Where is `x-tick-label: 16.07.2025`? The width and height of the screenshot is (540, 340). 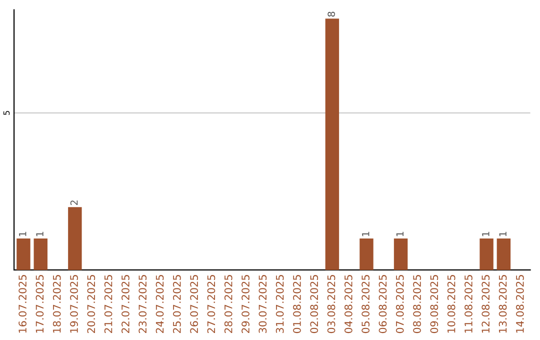 x-tick-label: 16.07.2025 is located at coordinates (22, 304).